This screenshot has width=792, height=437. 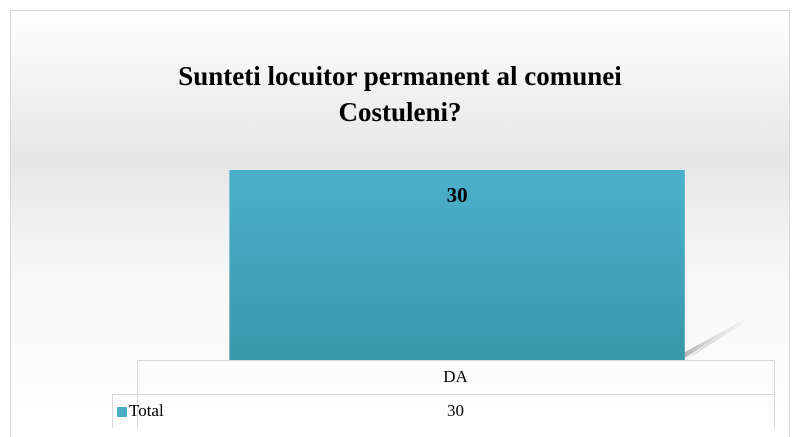 What do you see at coordinates (455, 376) in the screenshot?
I see `x-tick-label: DA` at bounding box center [455, 376].